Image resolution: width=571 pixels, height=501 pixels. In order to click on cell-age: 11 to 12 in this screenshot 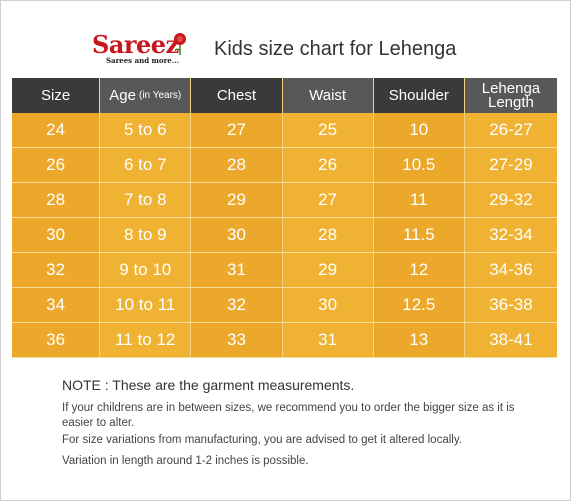, I will do `click(146, 340)`.